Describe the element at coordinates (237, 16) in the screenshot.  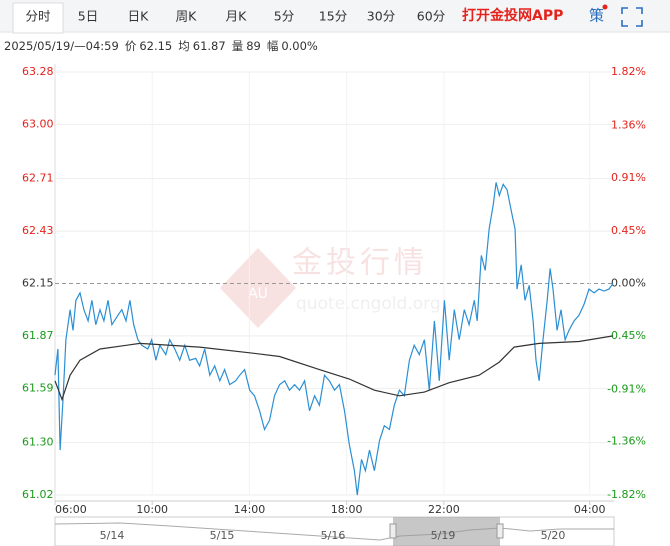
I see `tab: 月K` at that location.